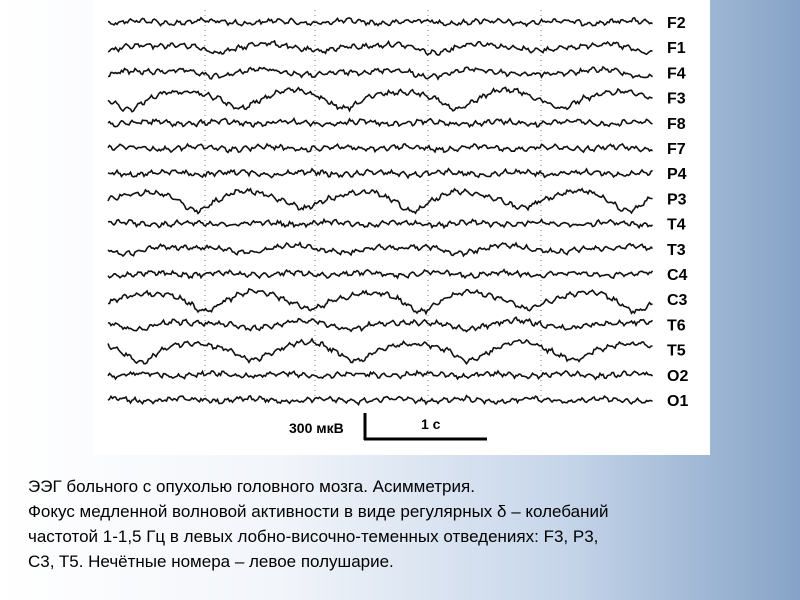 This screenshot has width=800, height=600. What do you see at coordinates (676, 250) in the screenshot?
I see `channel-label: T3` at bounding box center [676, 250].